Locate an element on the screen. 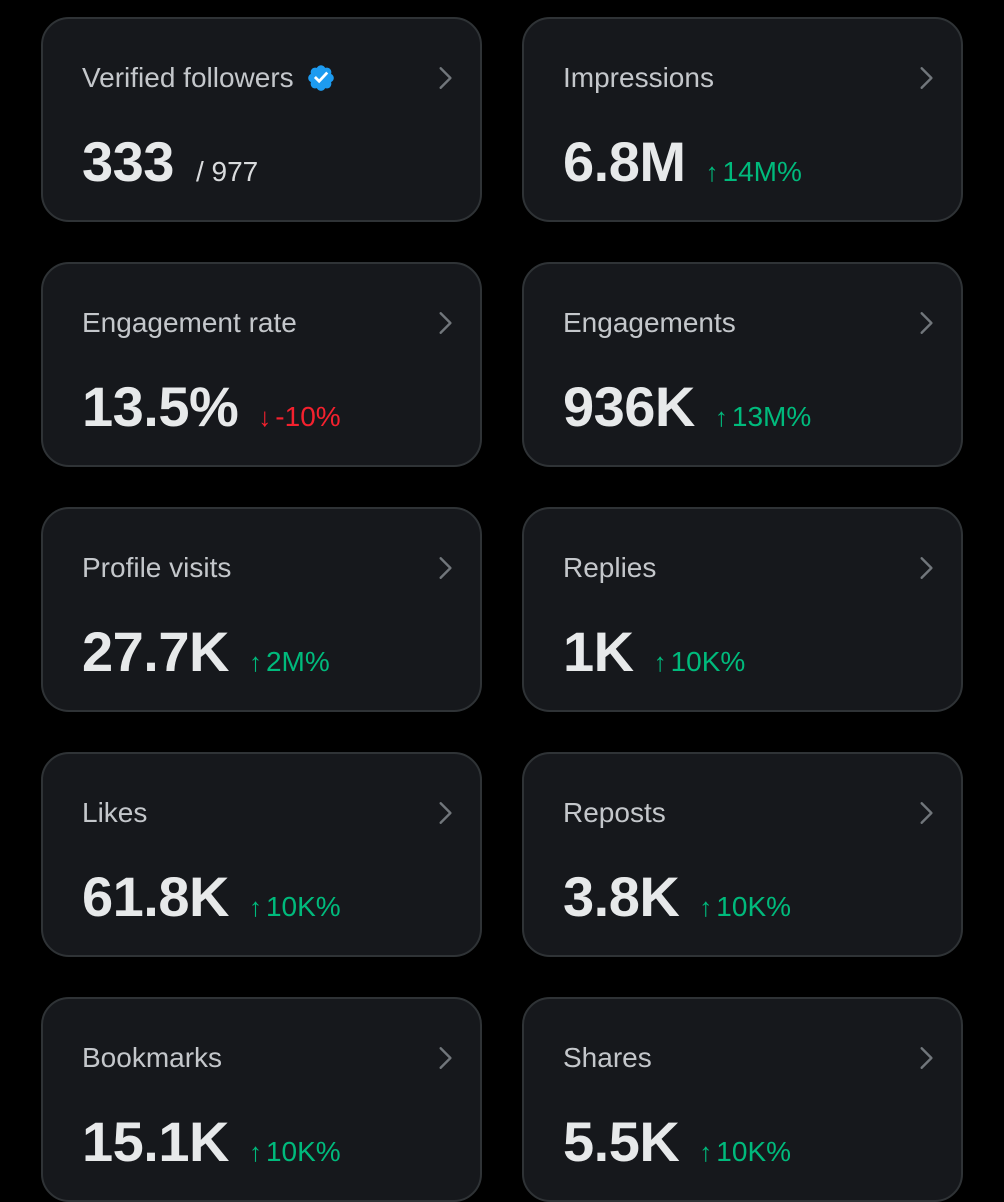 This screenshot has width=1004, height=1202. metric-label-row: Replies is located at coordinates (609, 568).